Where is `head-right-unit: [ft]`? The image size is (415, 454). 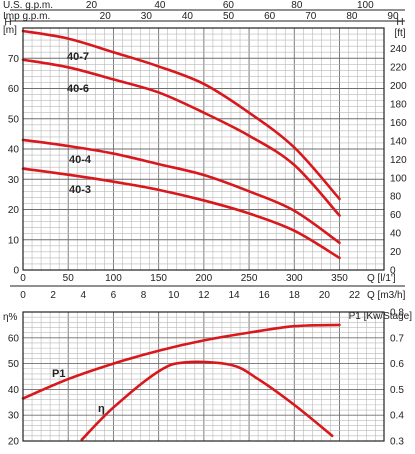 head-right-unit: [ft] is located at coordinates (399, 33).